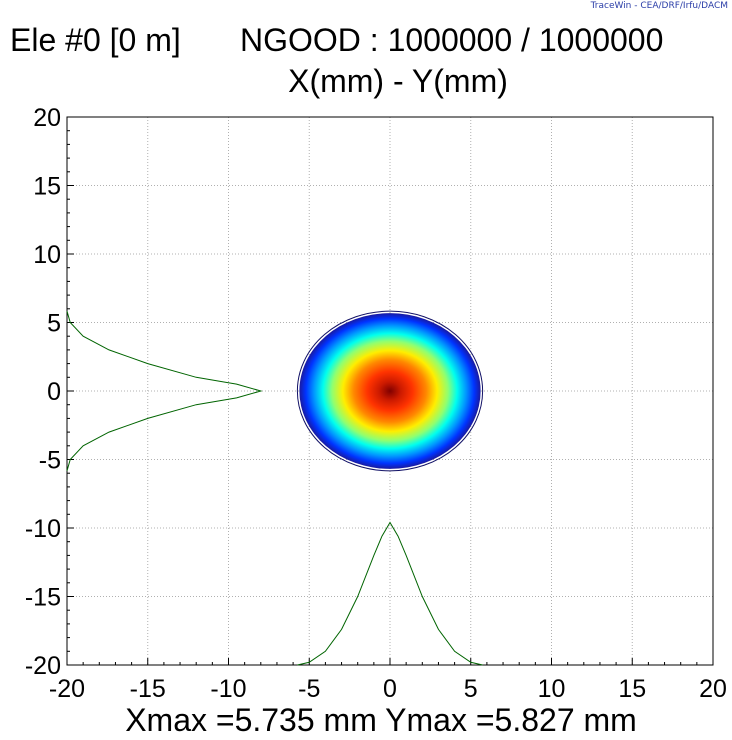 Image resolution: width=732 pixels, height=740 pixels. I want to click on y-tick-label: 0, so click(54, 392).